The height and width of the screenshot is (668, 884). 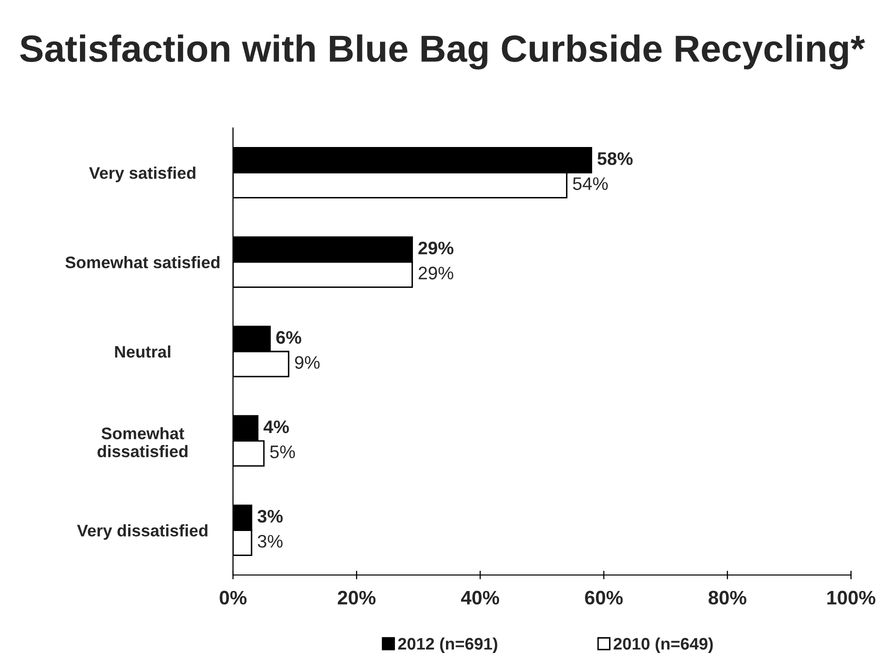 I want to click on y-tick-label: Somewhat dissatisfied, so click(x=143, y=442).